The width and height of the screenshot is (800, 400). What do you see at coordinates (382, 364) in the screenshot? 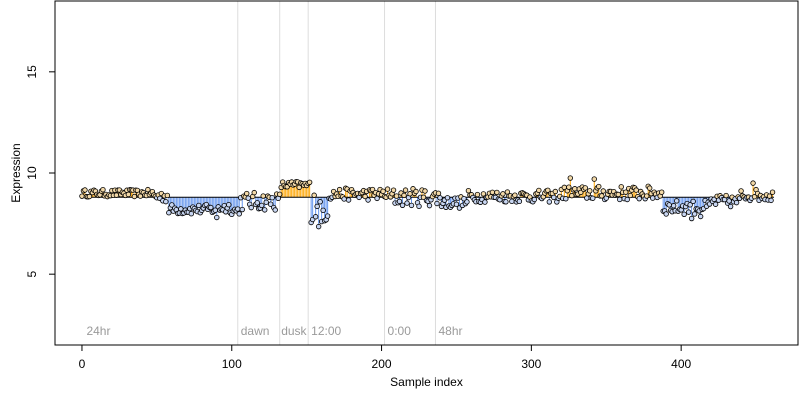
I see `x-tick-label: 200` at bounding box center [382, 364].